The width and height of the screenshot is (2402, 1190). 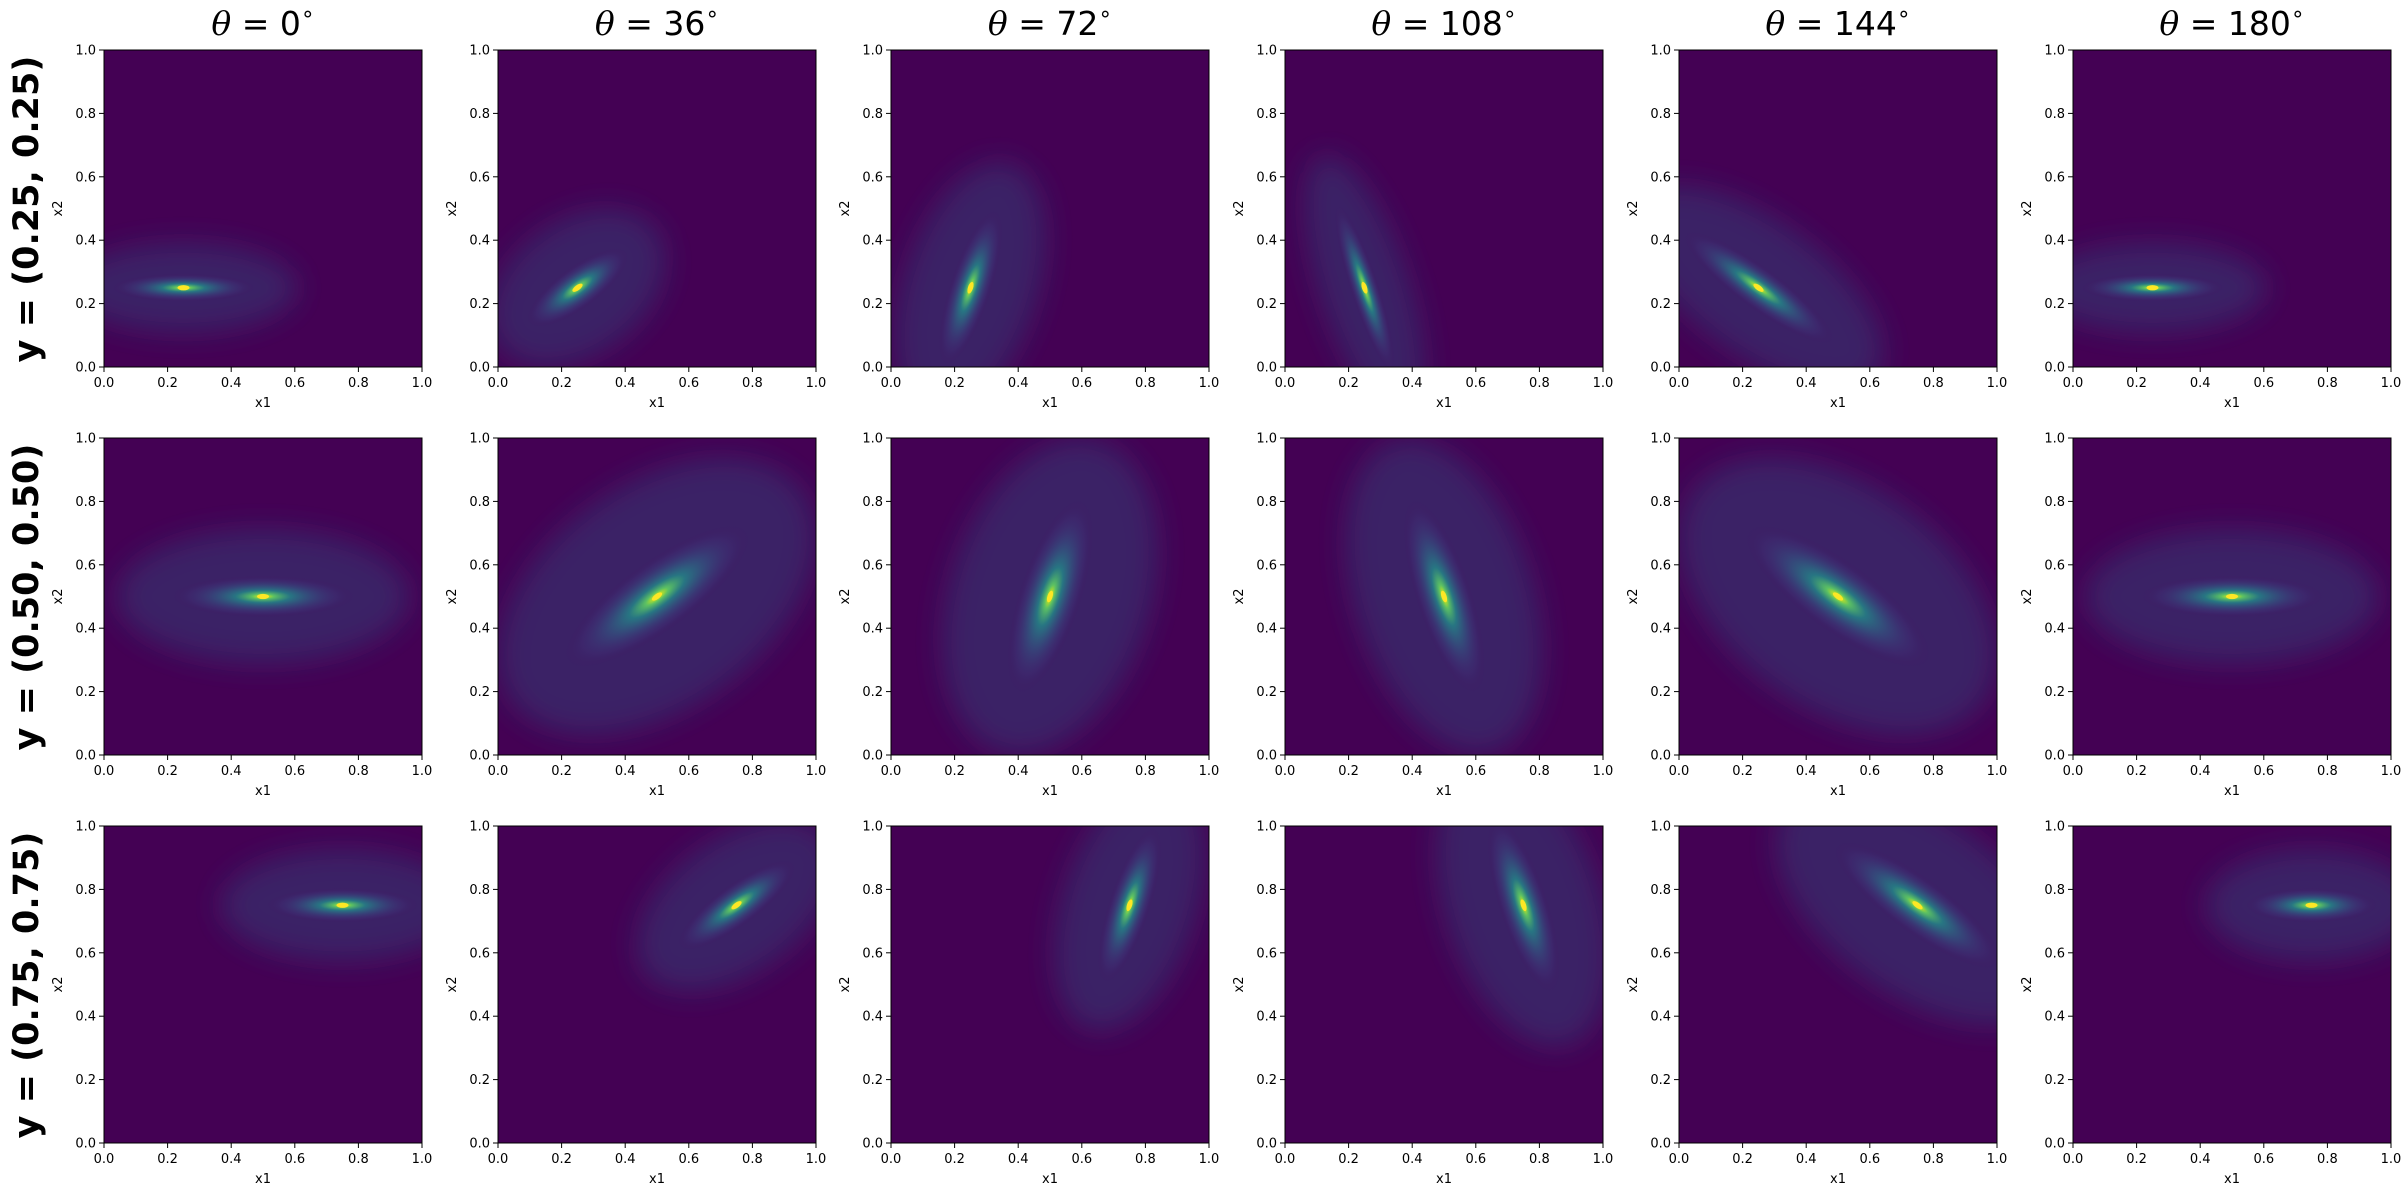 I want to click on degree-symbol: ∘, so click(x=1105, y=14).